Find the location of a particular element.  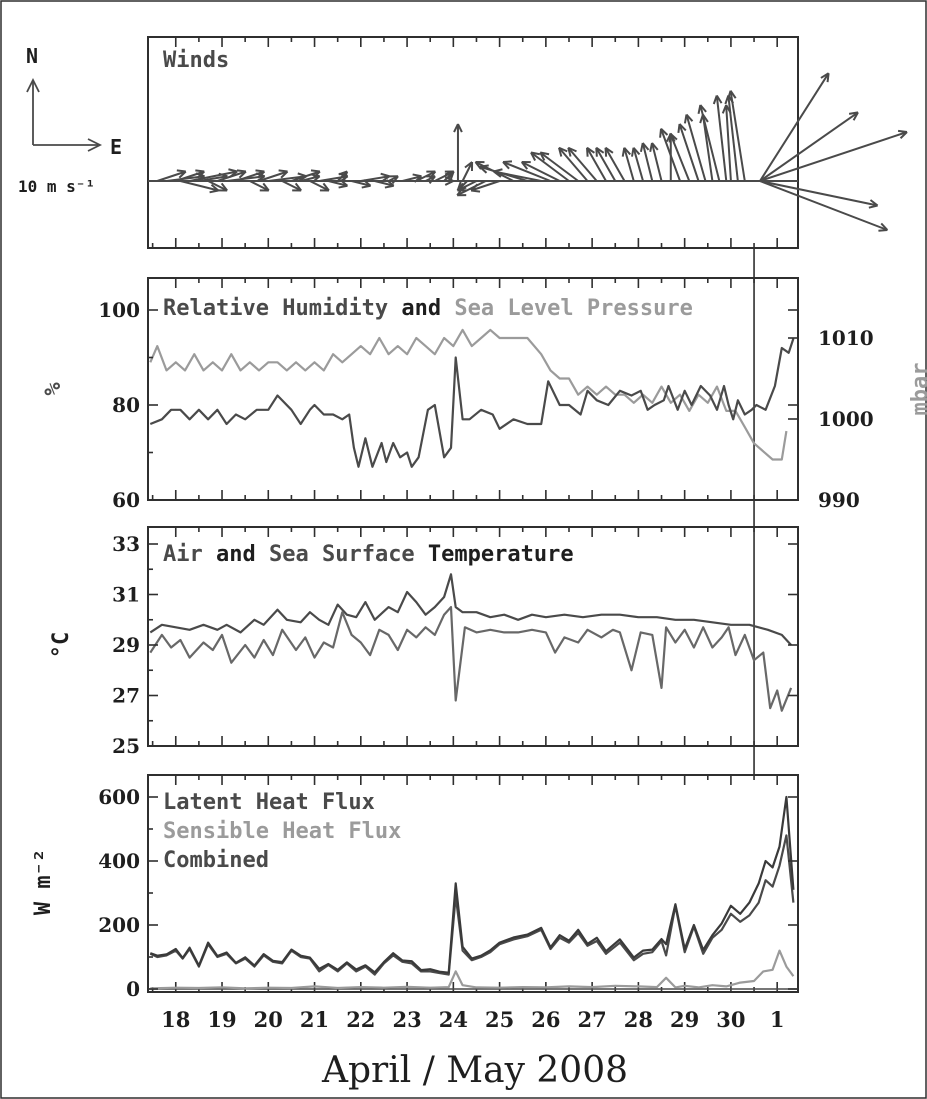

y-tick-label: 600 is located at coordinates (119, 797).